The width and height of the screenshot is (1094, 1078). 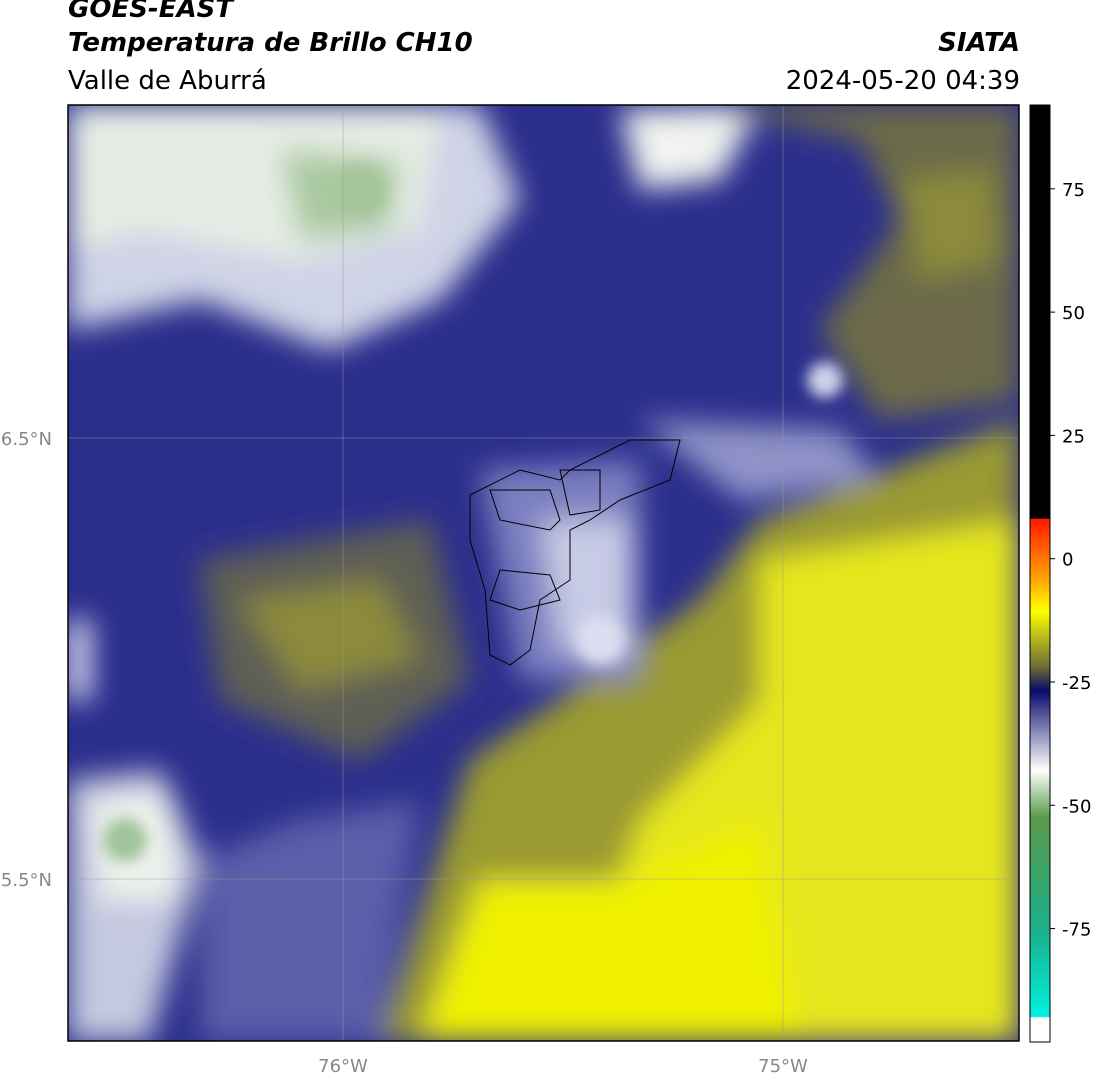 What do you see at coordinates (270, 43) in the screenshot?
I see `product-title: Temperatura de Brillo CH10` at bounding box center [270, 43].